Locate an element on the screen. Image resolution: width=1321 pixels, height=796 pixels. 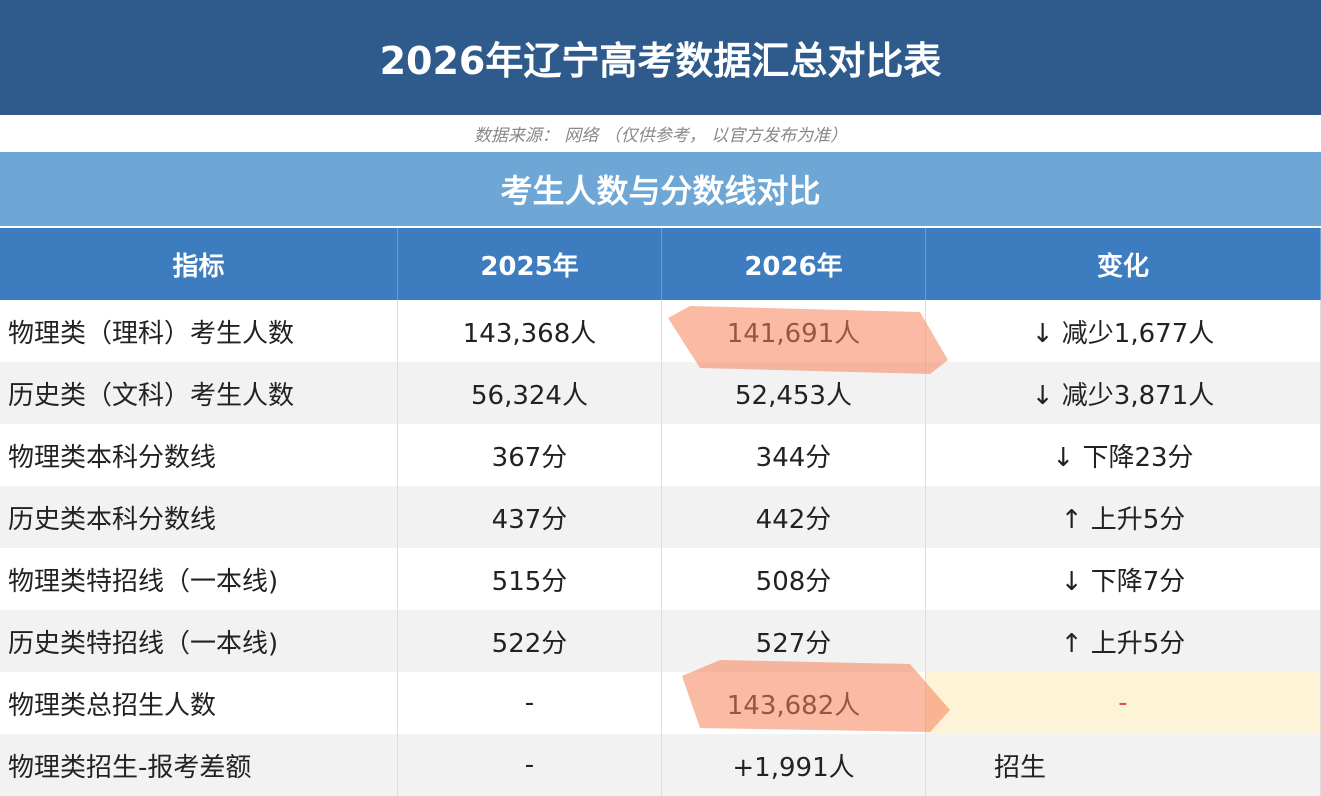
table-cell: 527分 is located at coordinates (794, 641).